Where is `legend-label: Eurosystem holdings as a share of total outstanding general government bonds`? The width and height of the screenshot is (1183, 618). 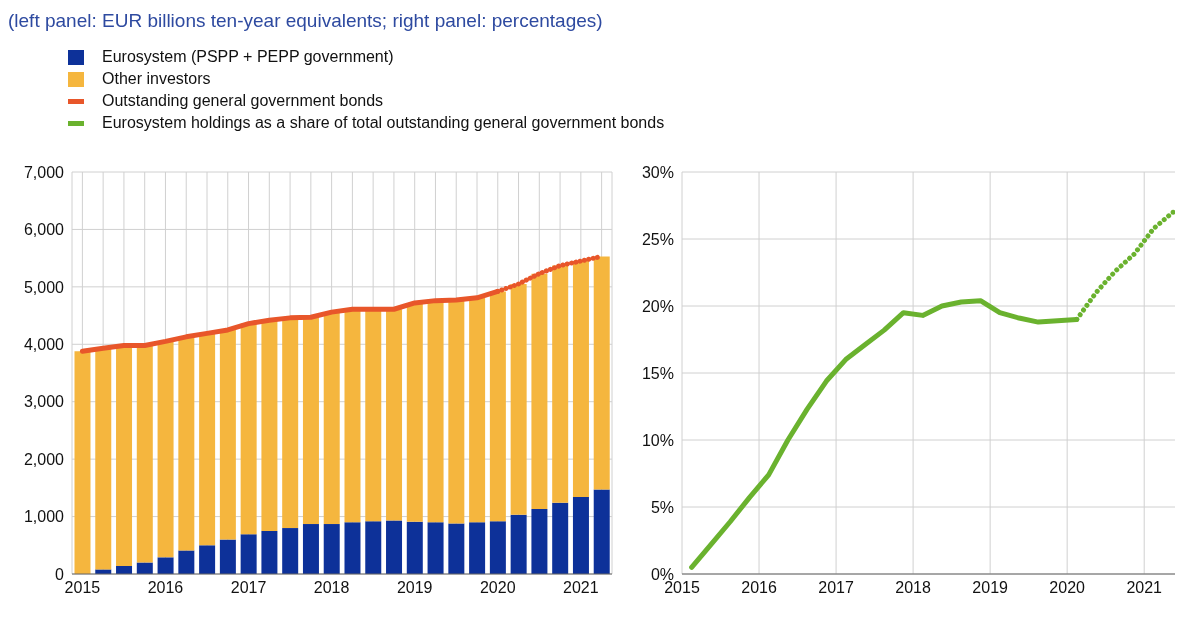 legend-label: Eurosystem holdings as a share of total outstanding general government bonds is located at coordinates (383, 123).